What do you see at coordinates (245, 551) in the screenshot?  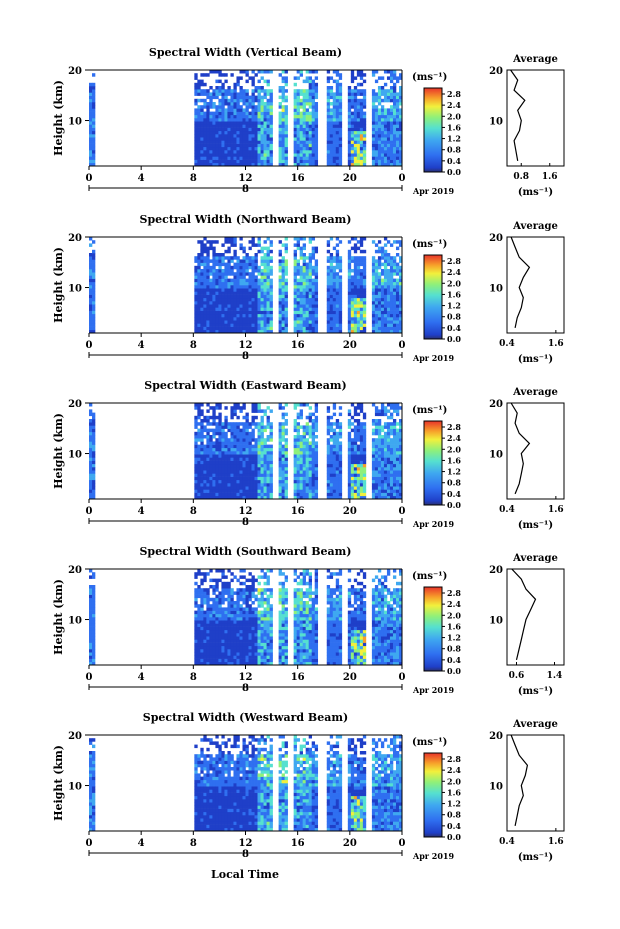 I see `panel-title: Spectral Width (Southward Beam)` at bounding box center [245, 551].